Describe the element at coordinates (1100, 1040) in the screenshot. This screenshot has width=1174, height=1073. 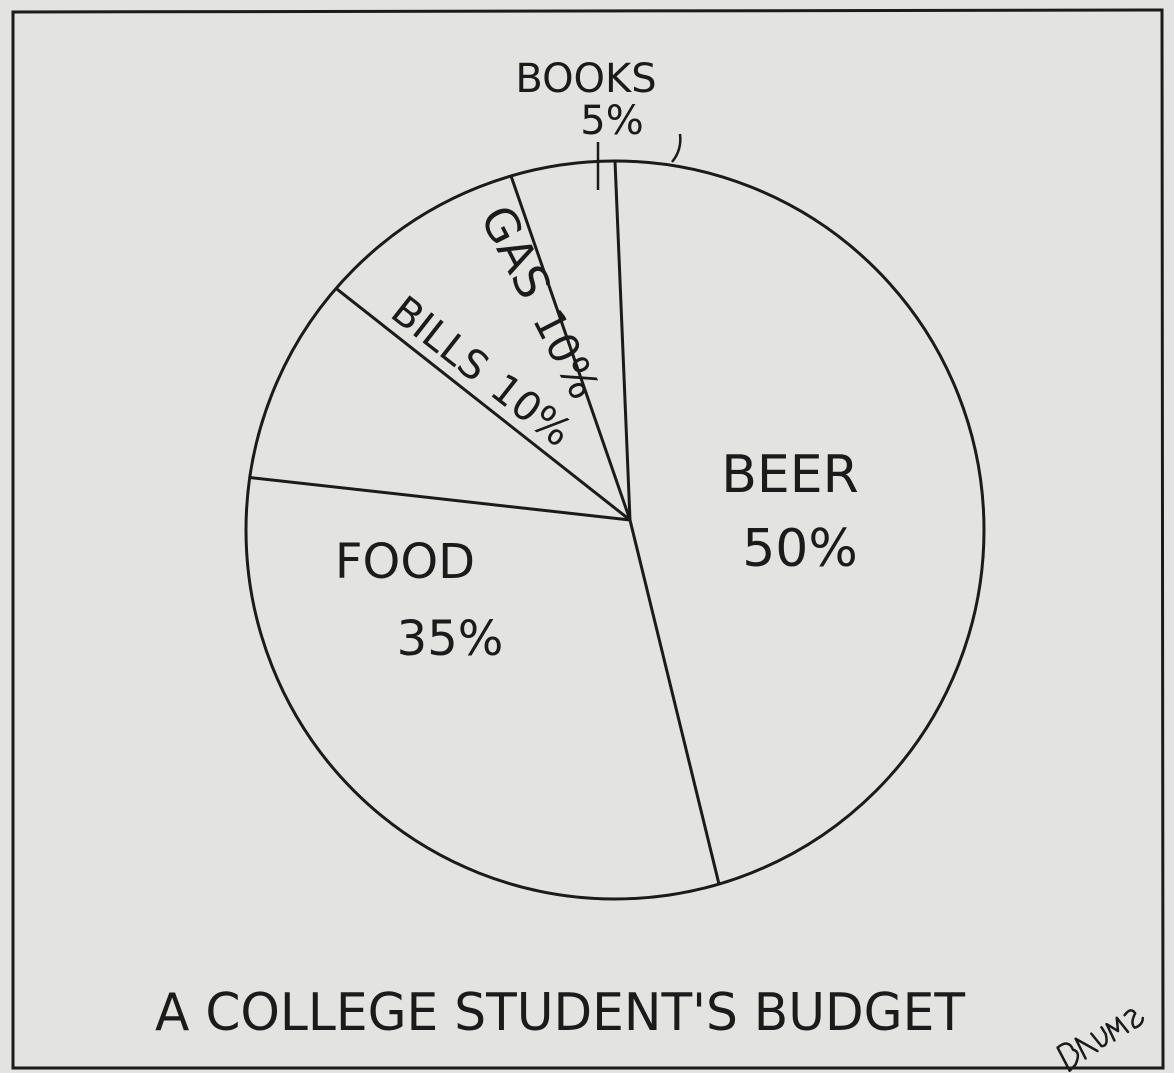
I see `artist-signature` at that location.